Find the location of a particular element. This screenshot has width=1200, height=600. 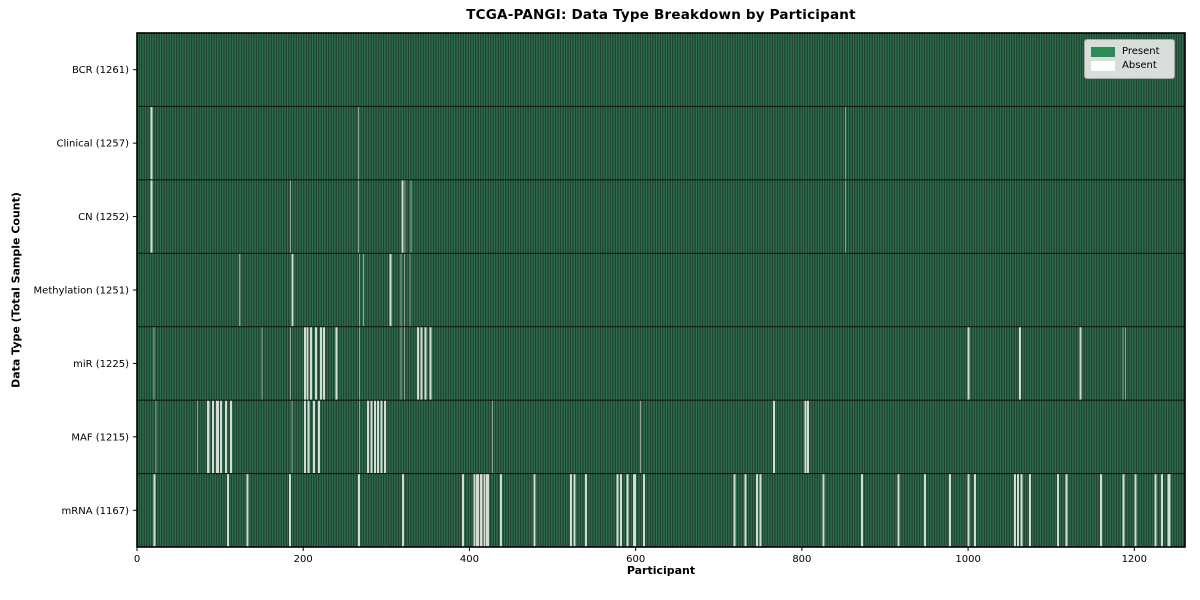

y-tick-label: Clinical (1257) is located at coordinates (93, 144).